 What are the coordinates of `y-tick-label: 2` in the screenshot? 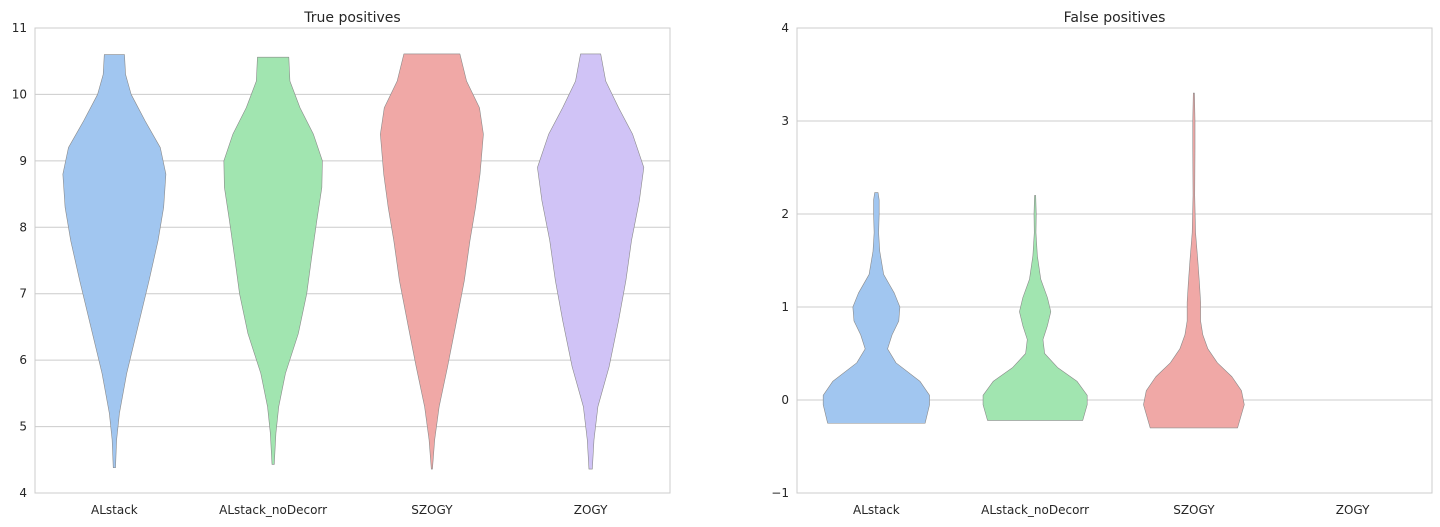 It's located at (785, 214).